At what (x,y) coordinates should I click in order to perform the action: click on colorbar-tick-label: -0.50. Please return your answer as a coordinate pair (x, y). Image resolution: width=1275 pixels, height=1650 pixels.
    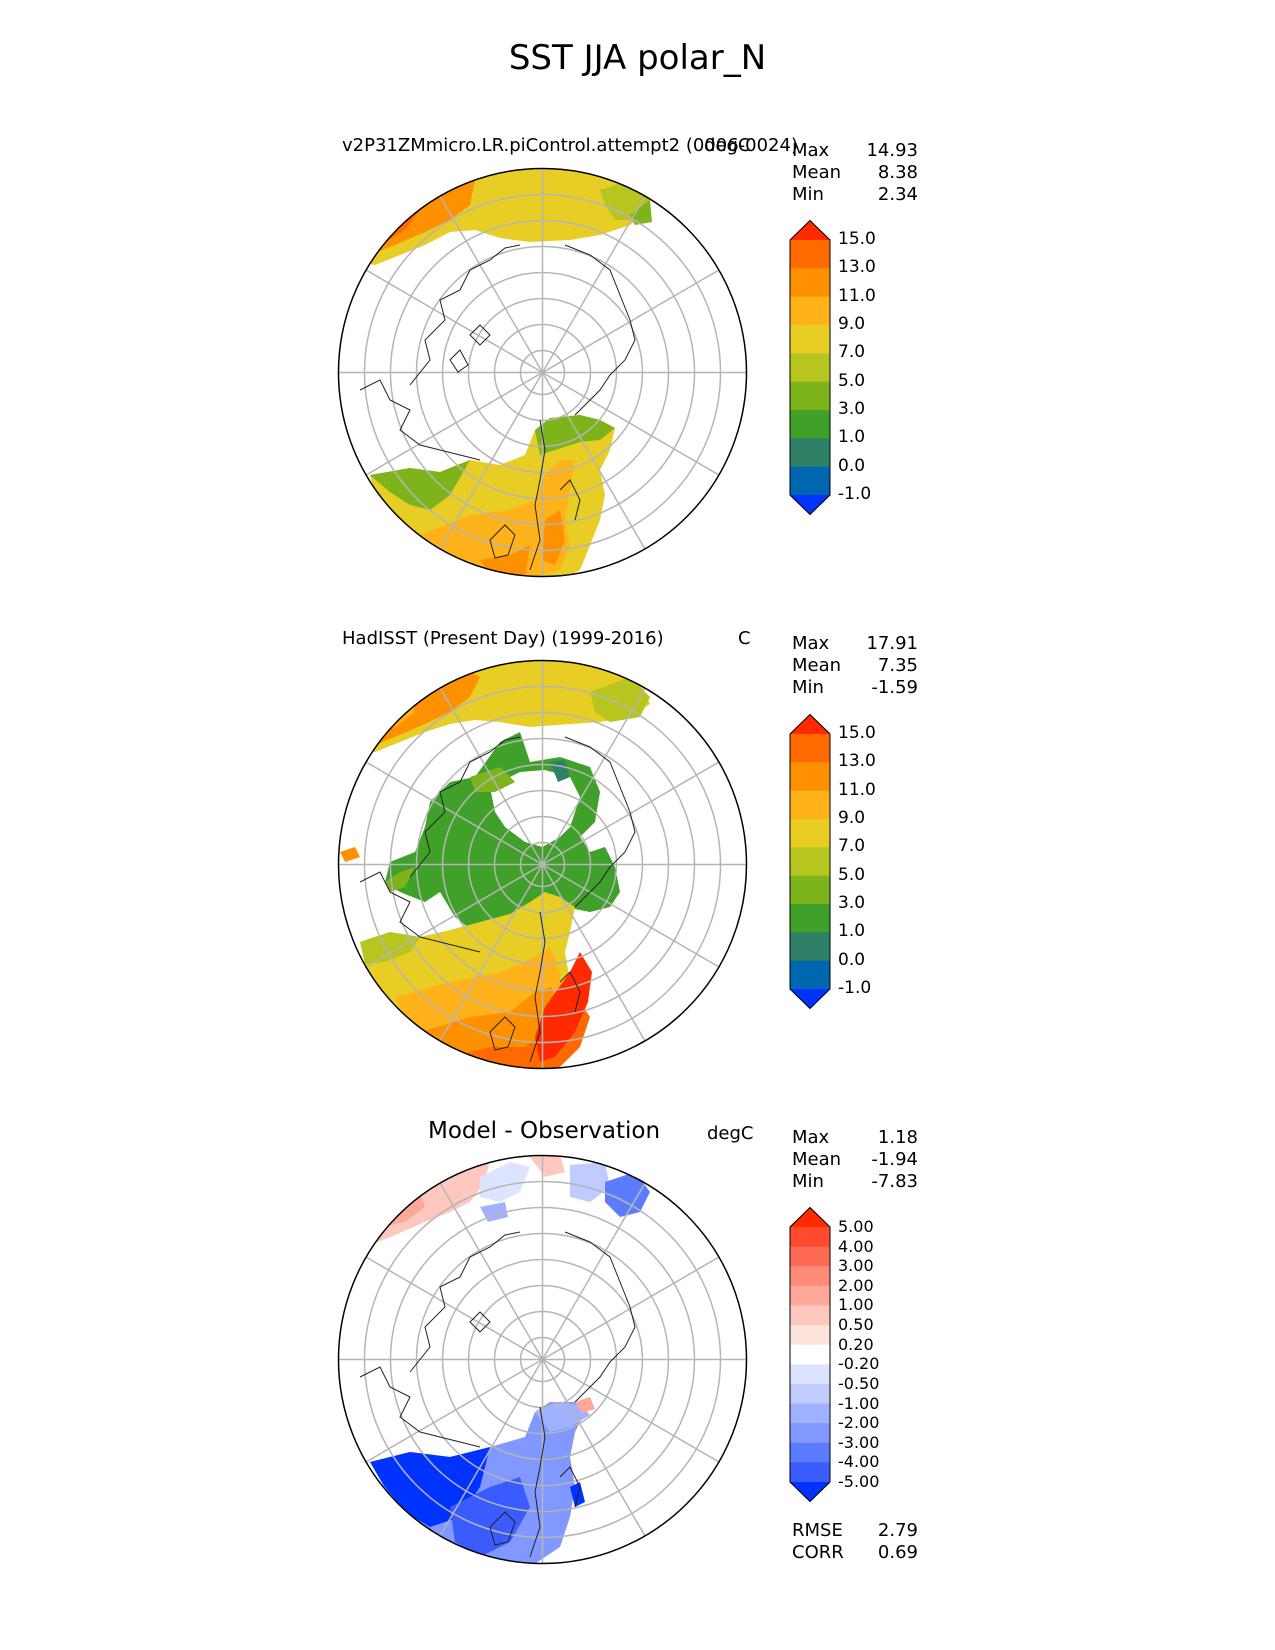
    Looking at the image, I should click on (859, 1383).